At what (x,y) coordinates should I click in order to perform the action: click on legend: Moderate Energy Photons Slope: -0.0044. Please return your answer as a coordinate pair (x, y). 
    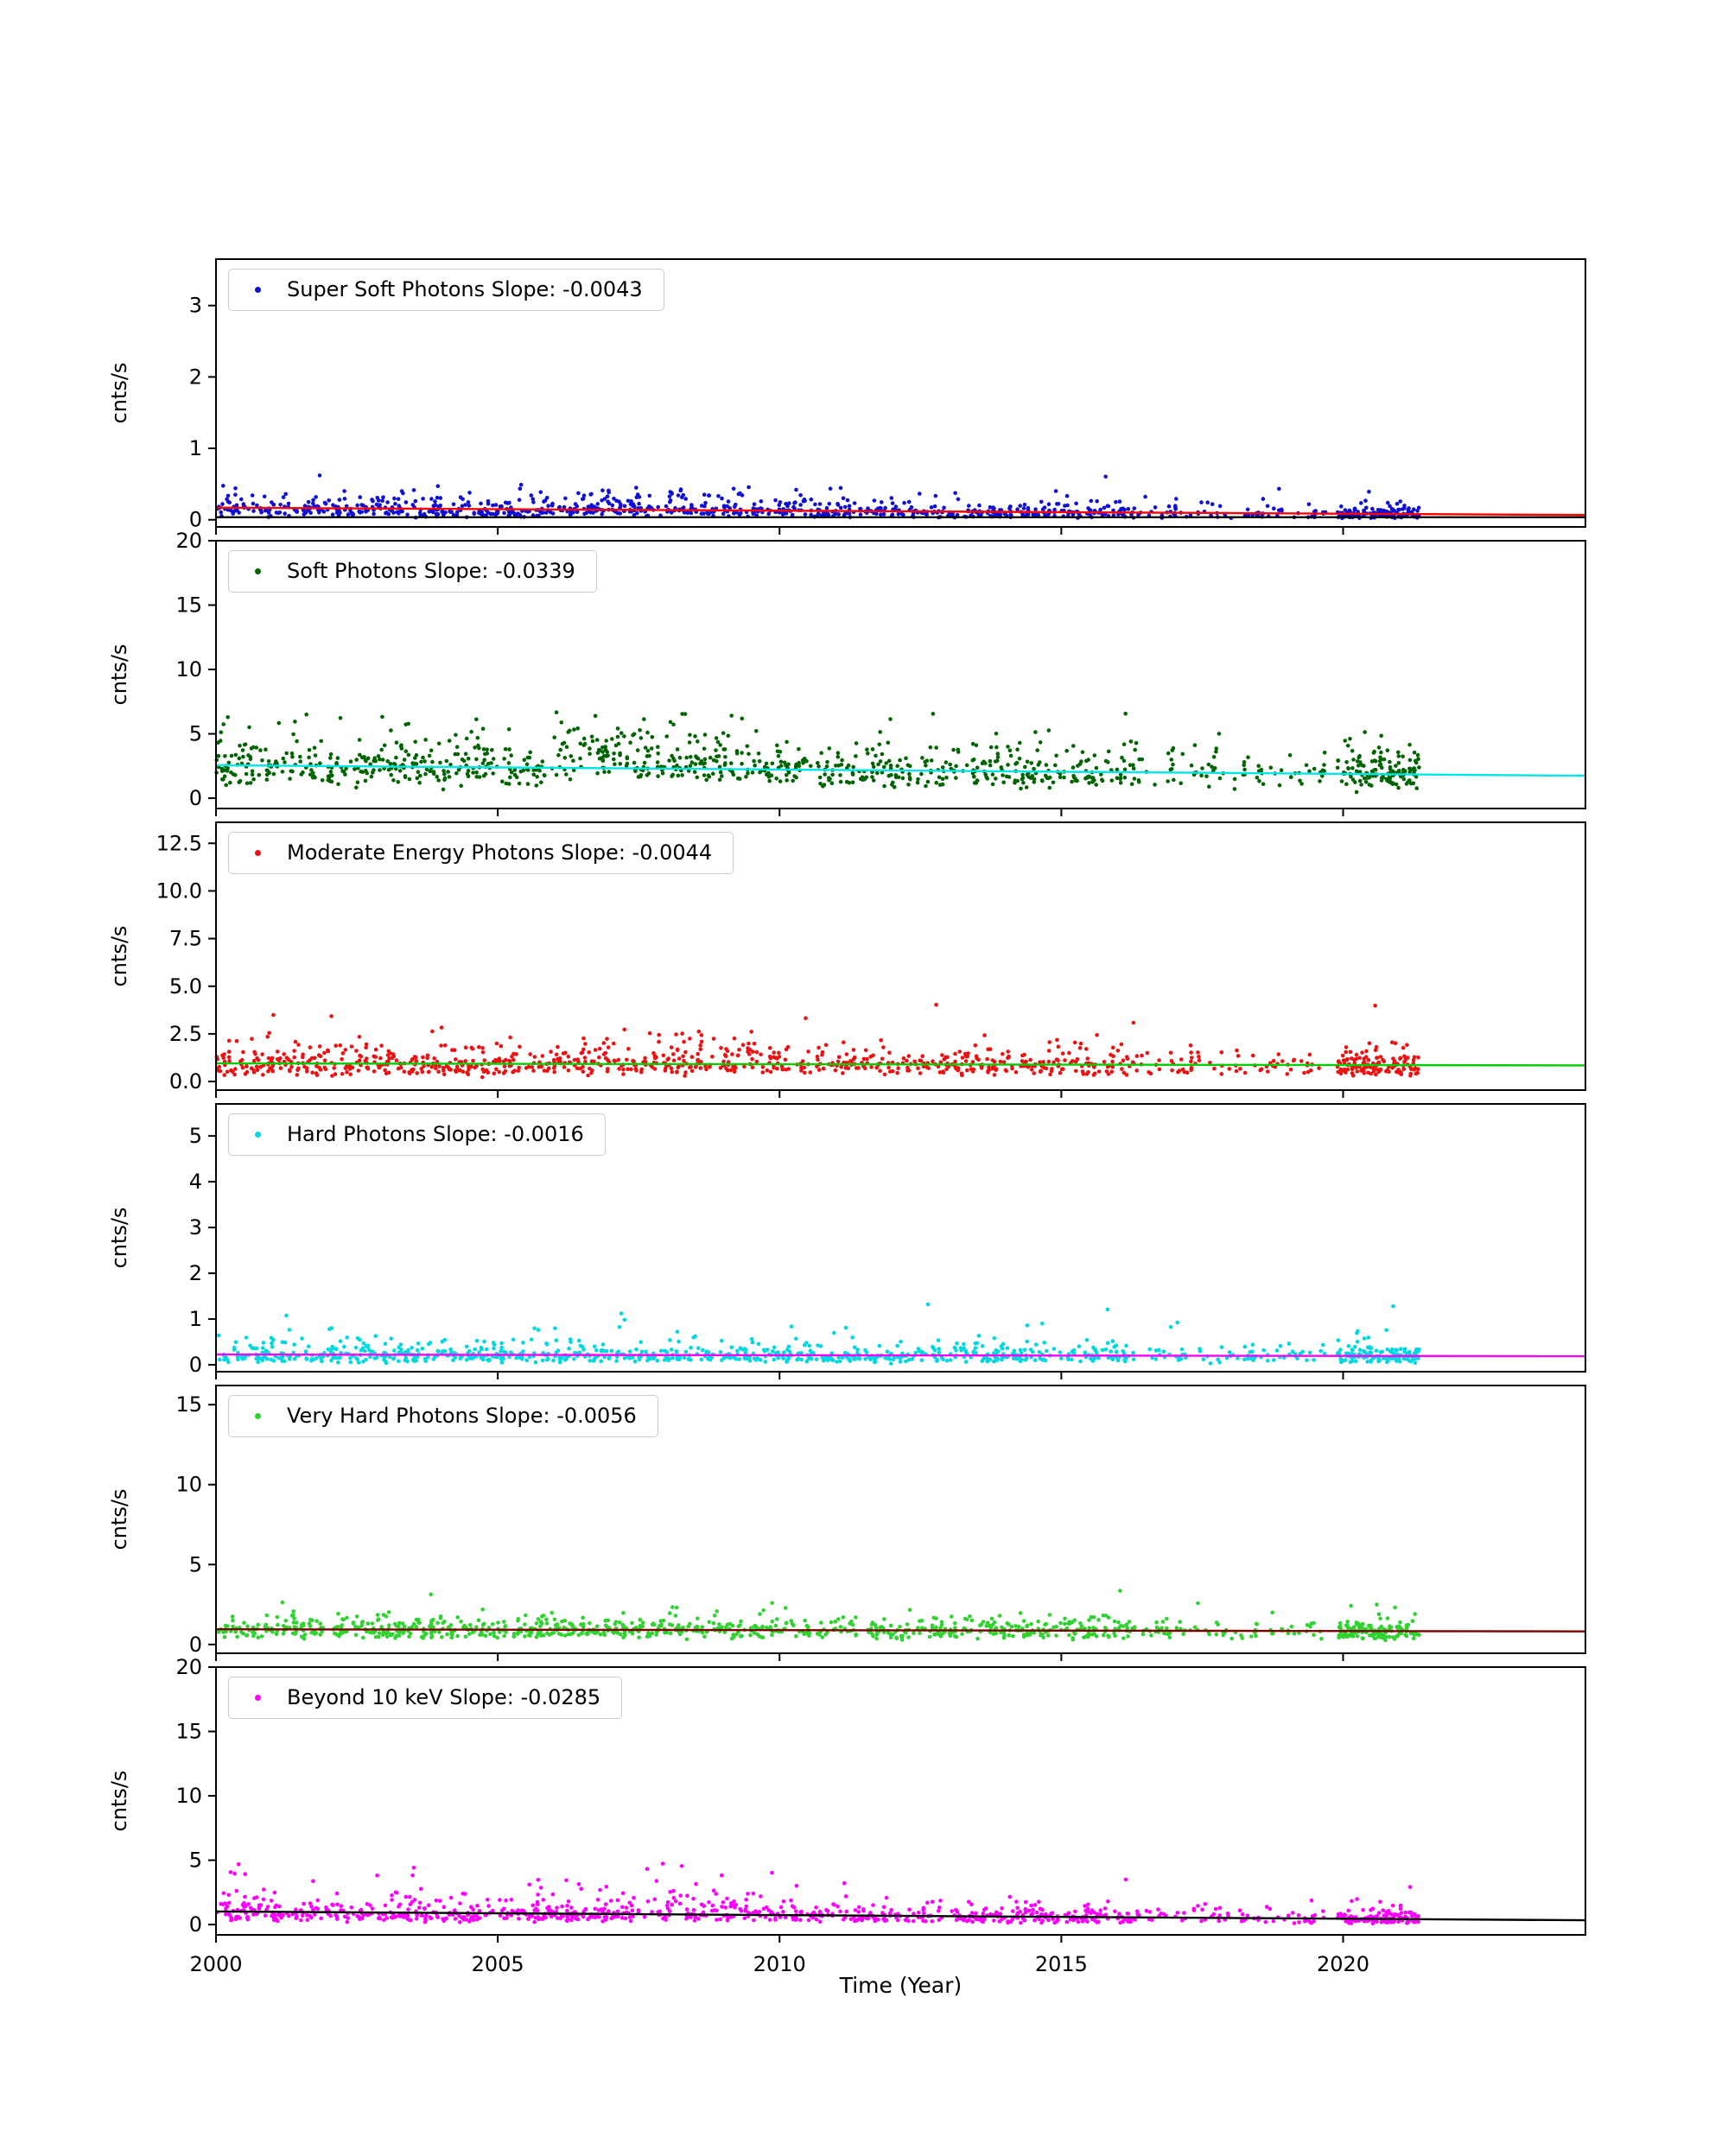
    Looking at the image, I should click on (481, 853).